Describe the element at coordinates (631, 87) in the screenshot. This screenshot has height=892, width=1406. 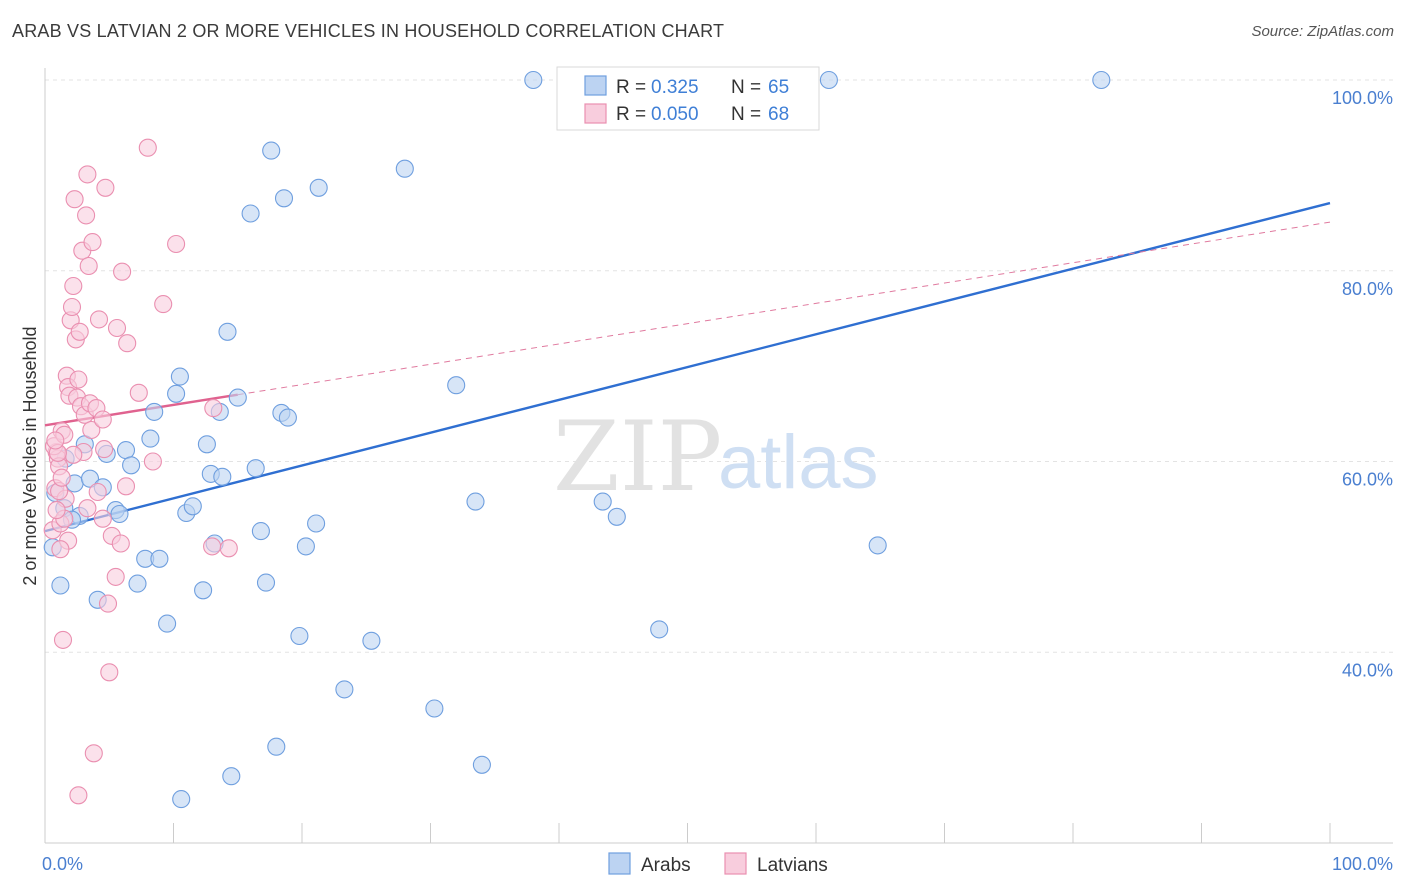
I see `legend-r-label-arabs: R =` at that location.